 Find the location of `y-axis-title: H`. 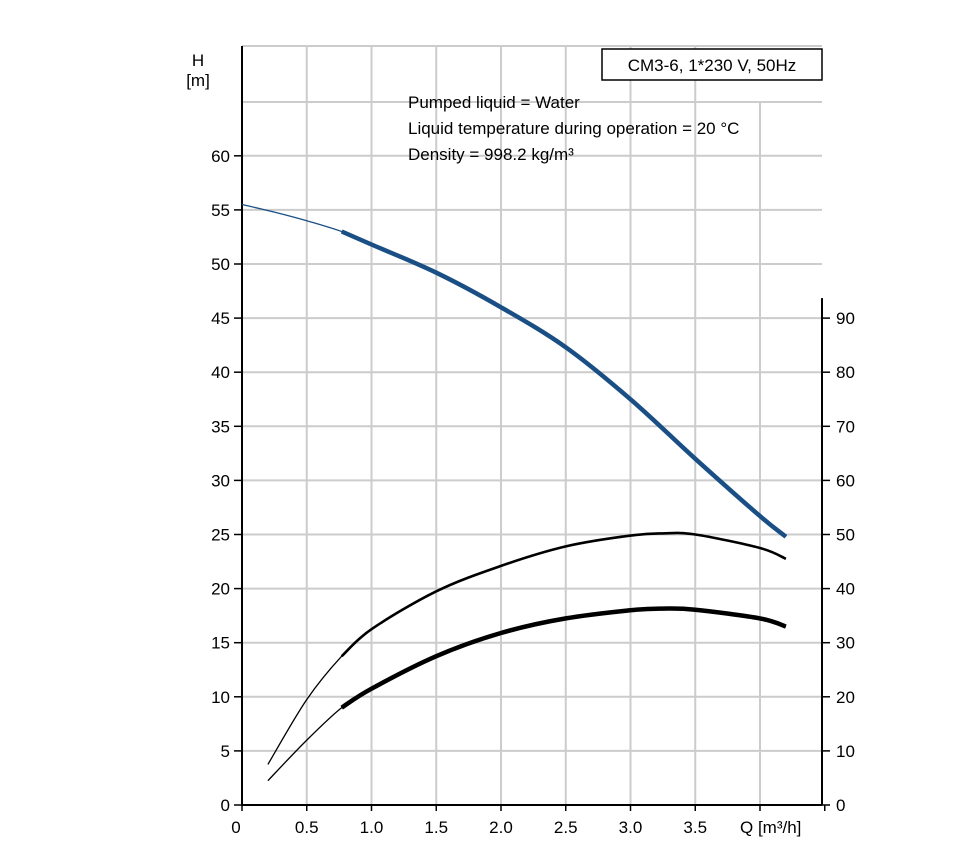

y-axis-title: H is located at coordinates (198, 60).